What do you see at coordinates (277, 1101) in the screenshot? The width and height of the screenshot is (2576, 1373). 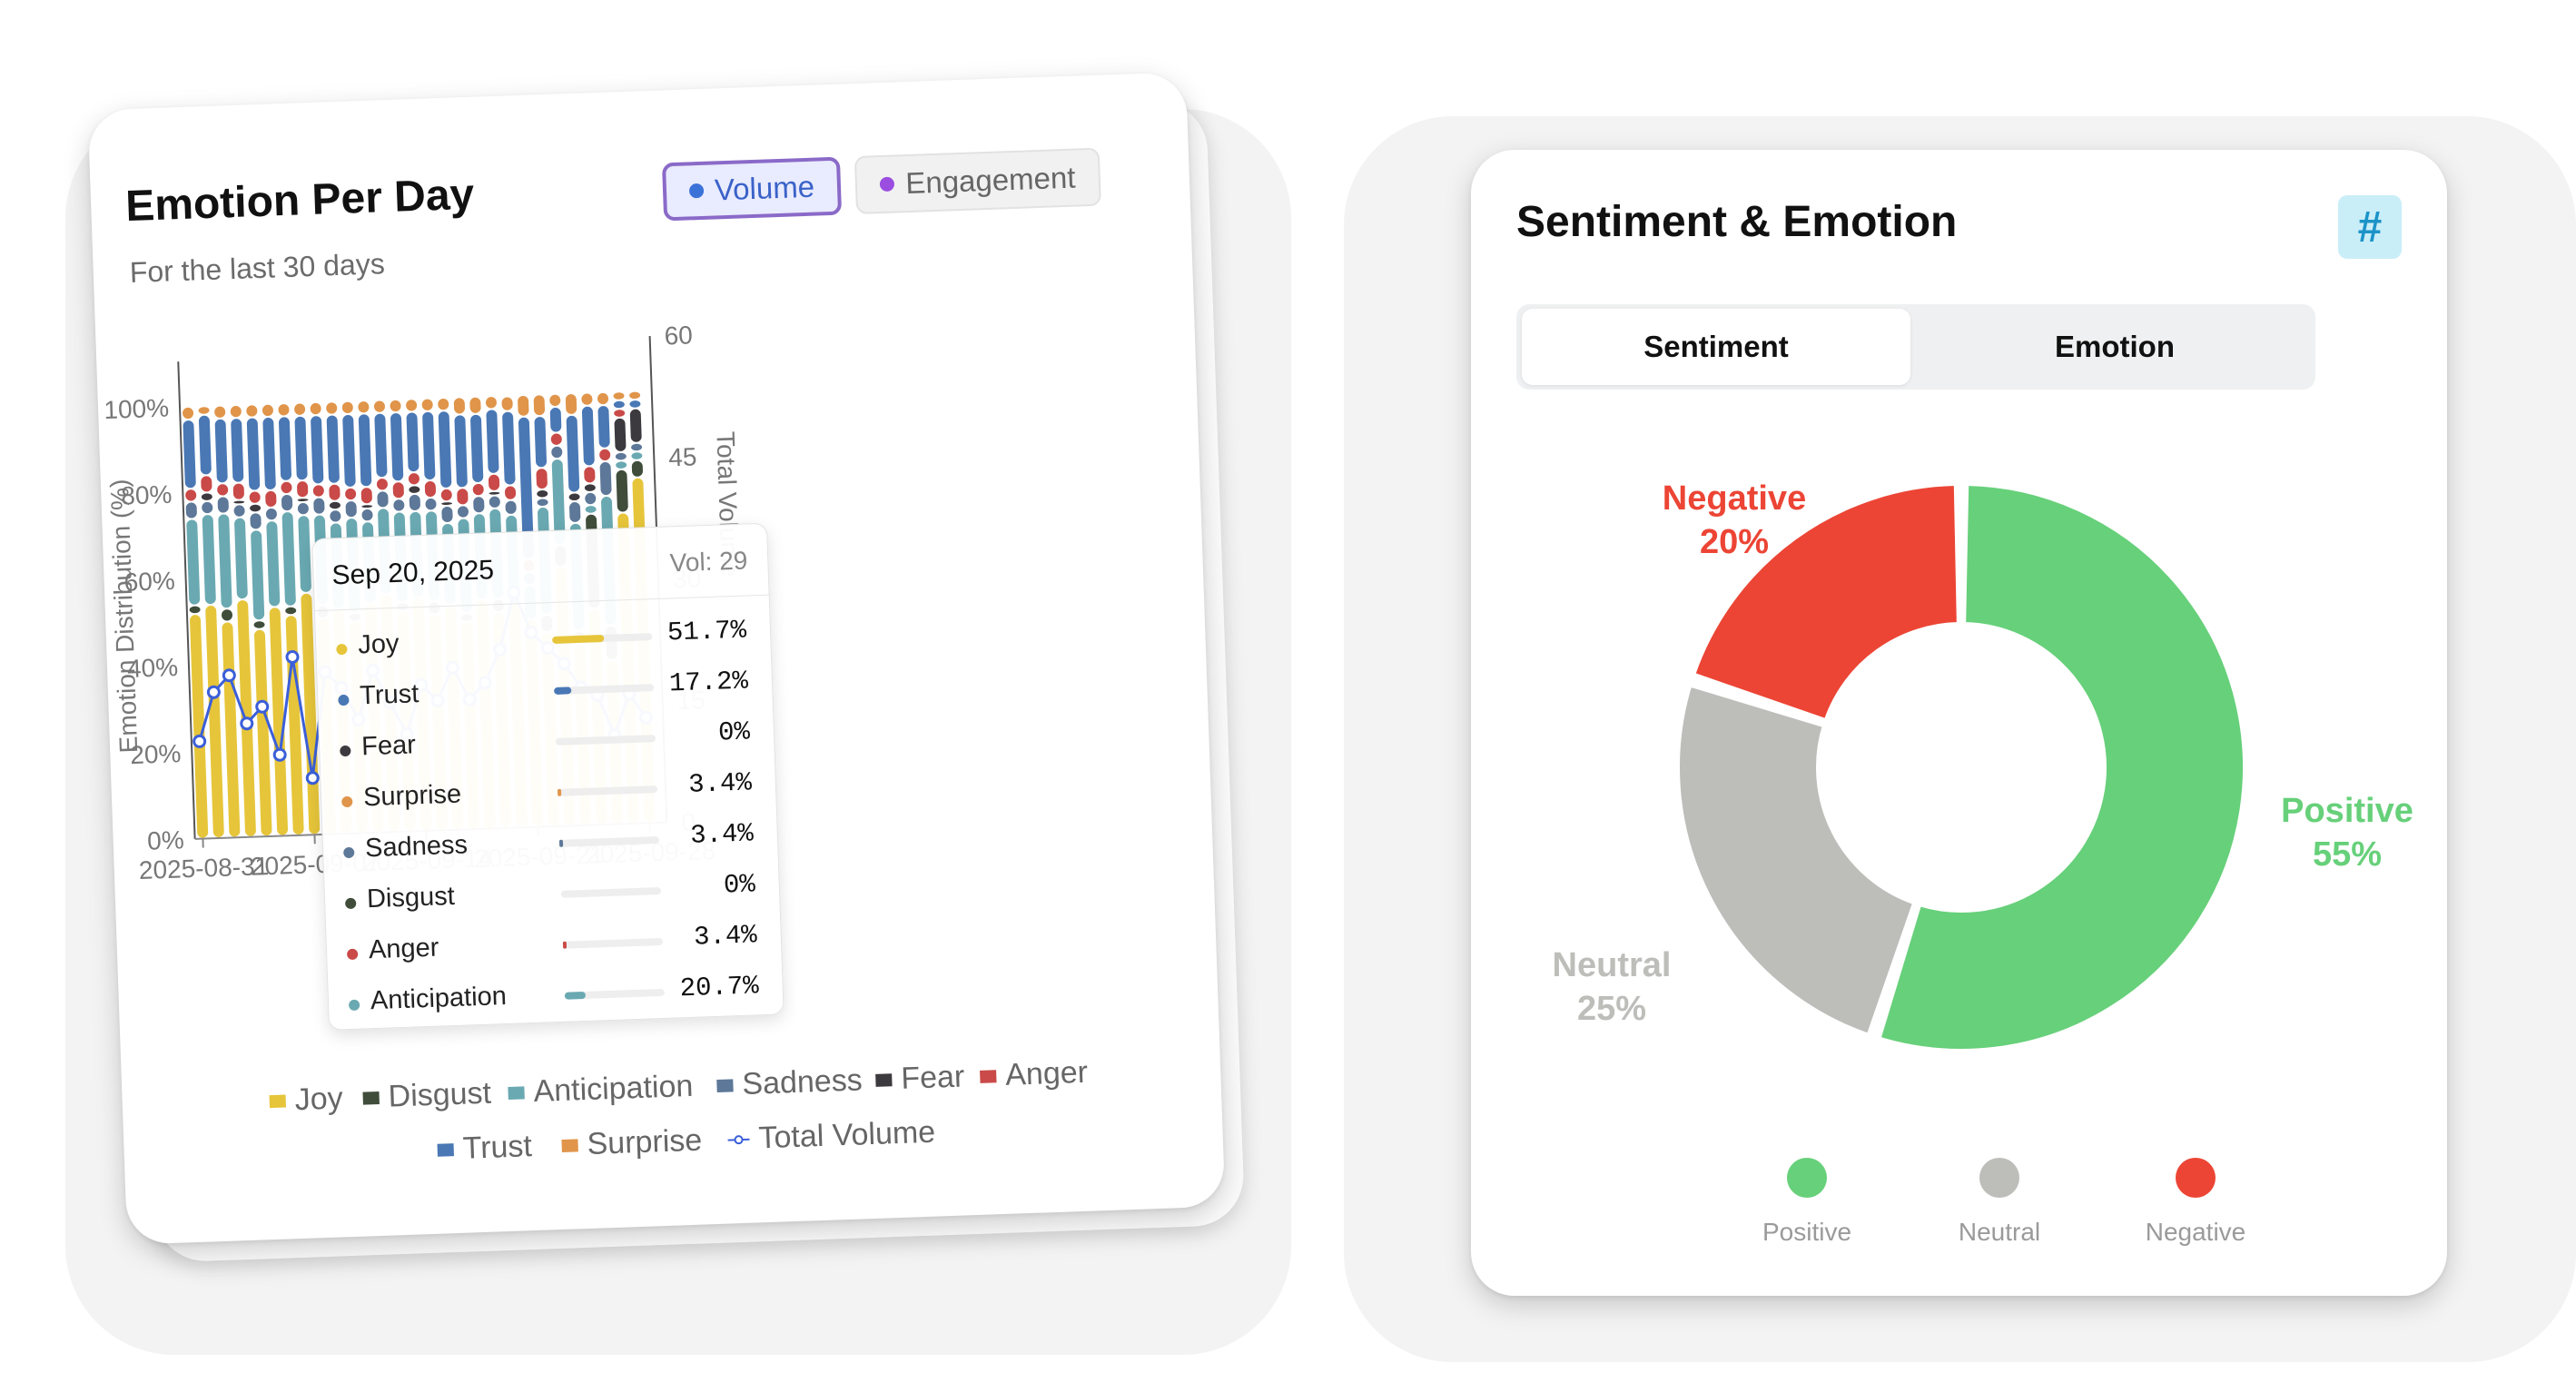 I see `joy-swatch` at bounding box center [277, 1101].